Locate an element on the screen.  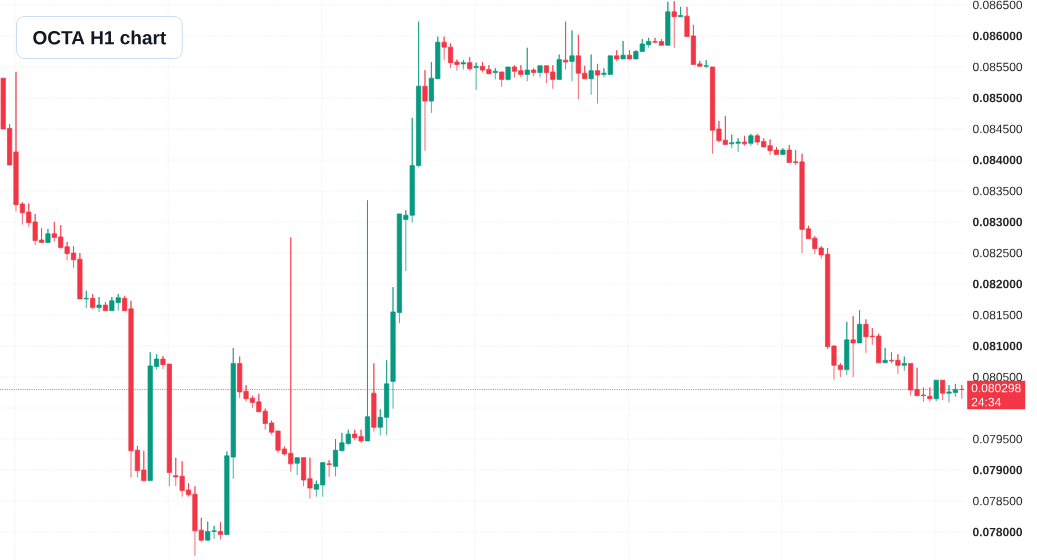
text: 24:34 is located at coordinates (986, 402).